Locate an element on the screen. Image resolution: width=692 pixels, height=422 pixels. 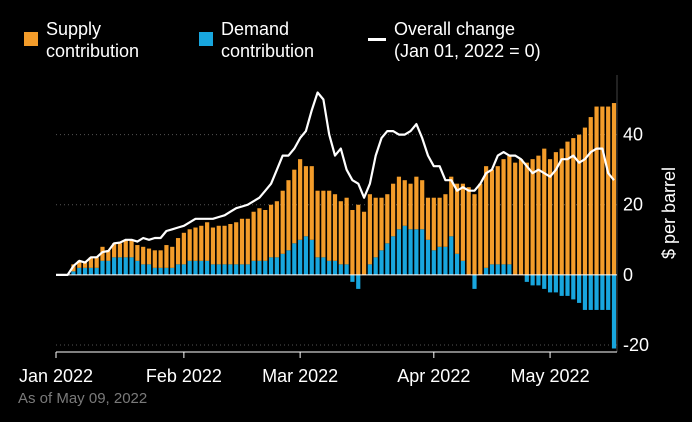
legend-demand-label: Demand contribution is located at coordinates (267, 40).